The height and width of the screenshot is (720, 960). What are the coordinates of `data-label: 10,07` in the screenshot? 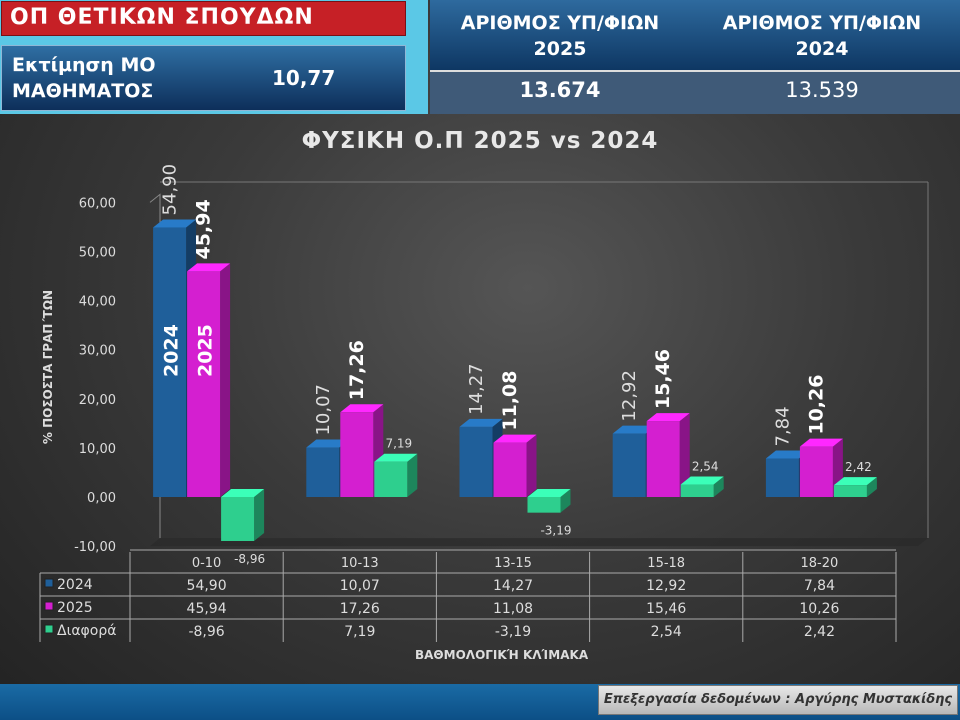 It's located at (323, 410).